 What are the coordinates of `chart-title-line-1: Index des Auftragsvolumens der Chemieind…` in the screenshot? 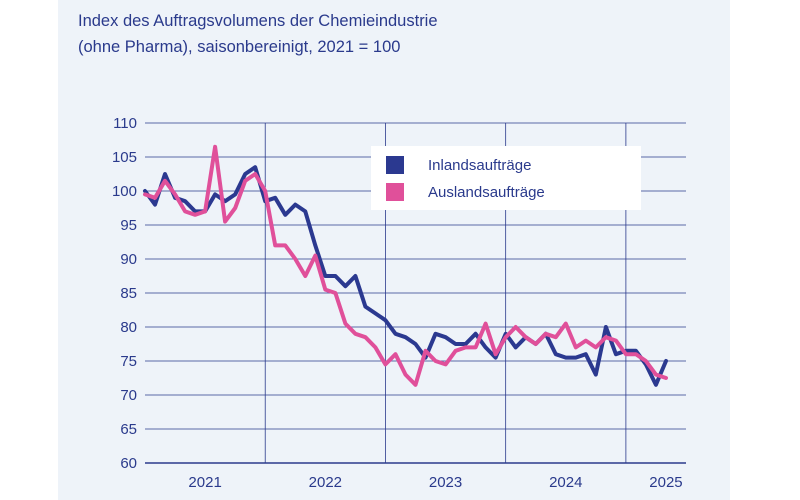 It's located at (258, 21).